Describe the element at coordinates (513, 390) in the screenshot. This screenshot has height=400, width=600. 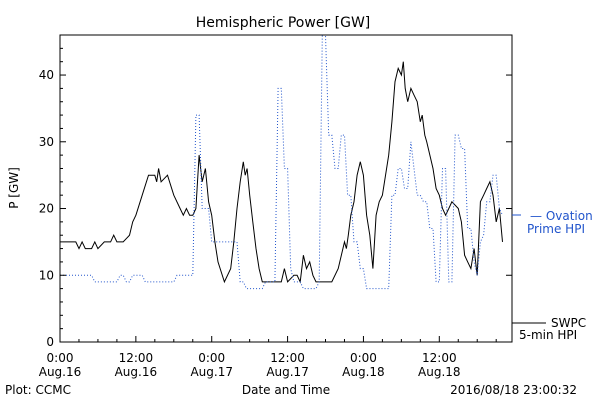
I see `plot-timestamp: 2016/08/18 23:00:32` at that location.